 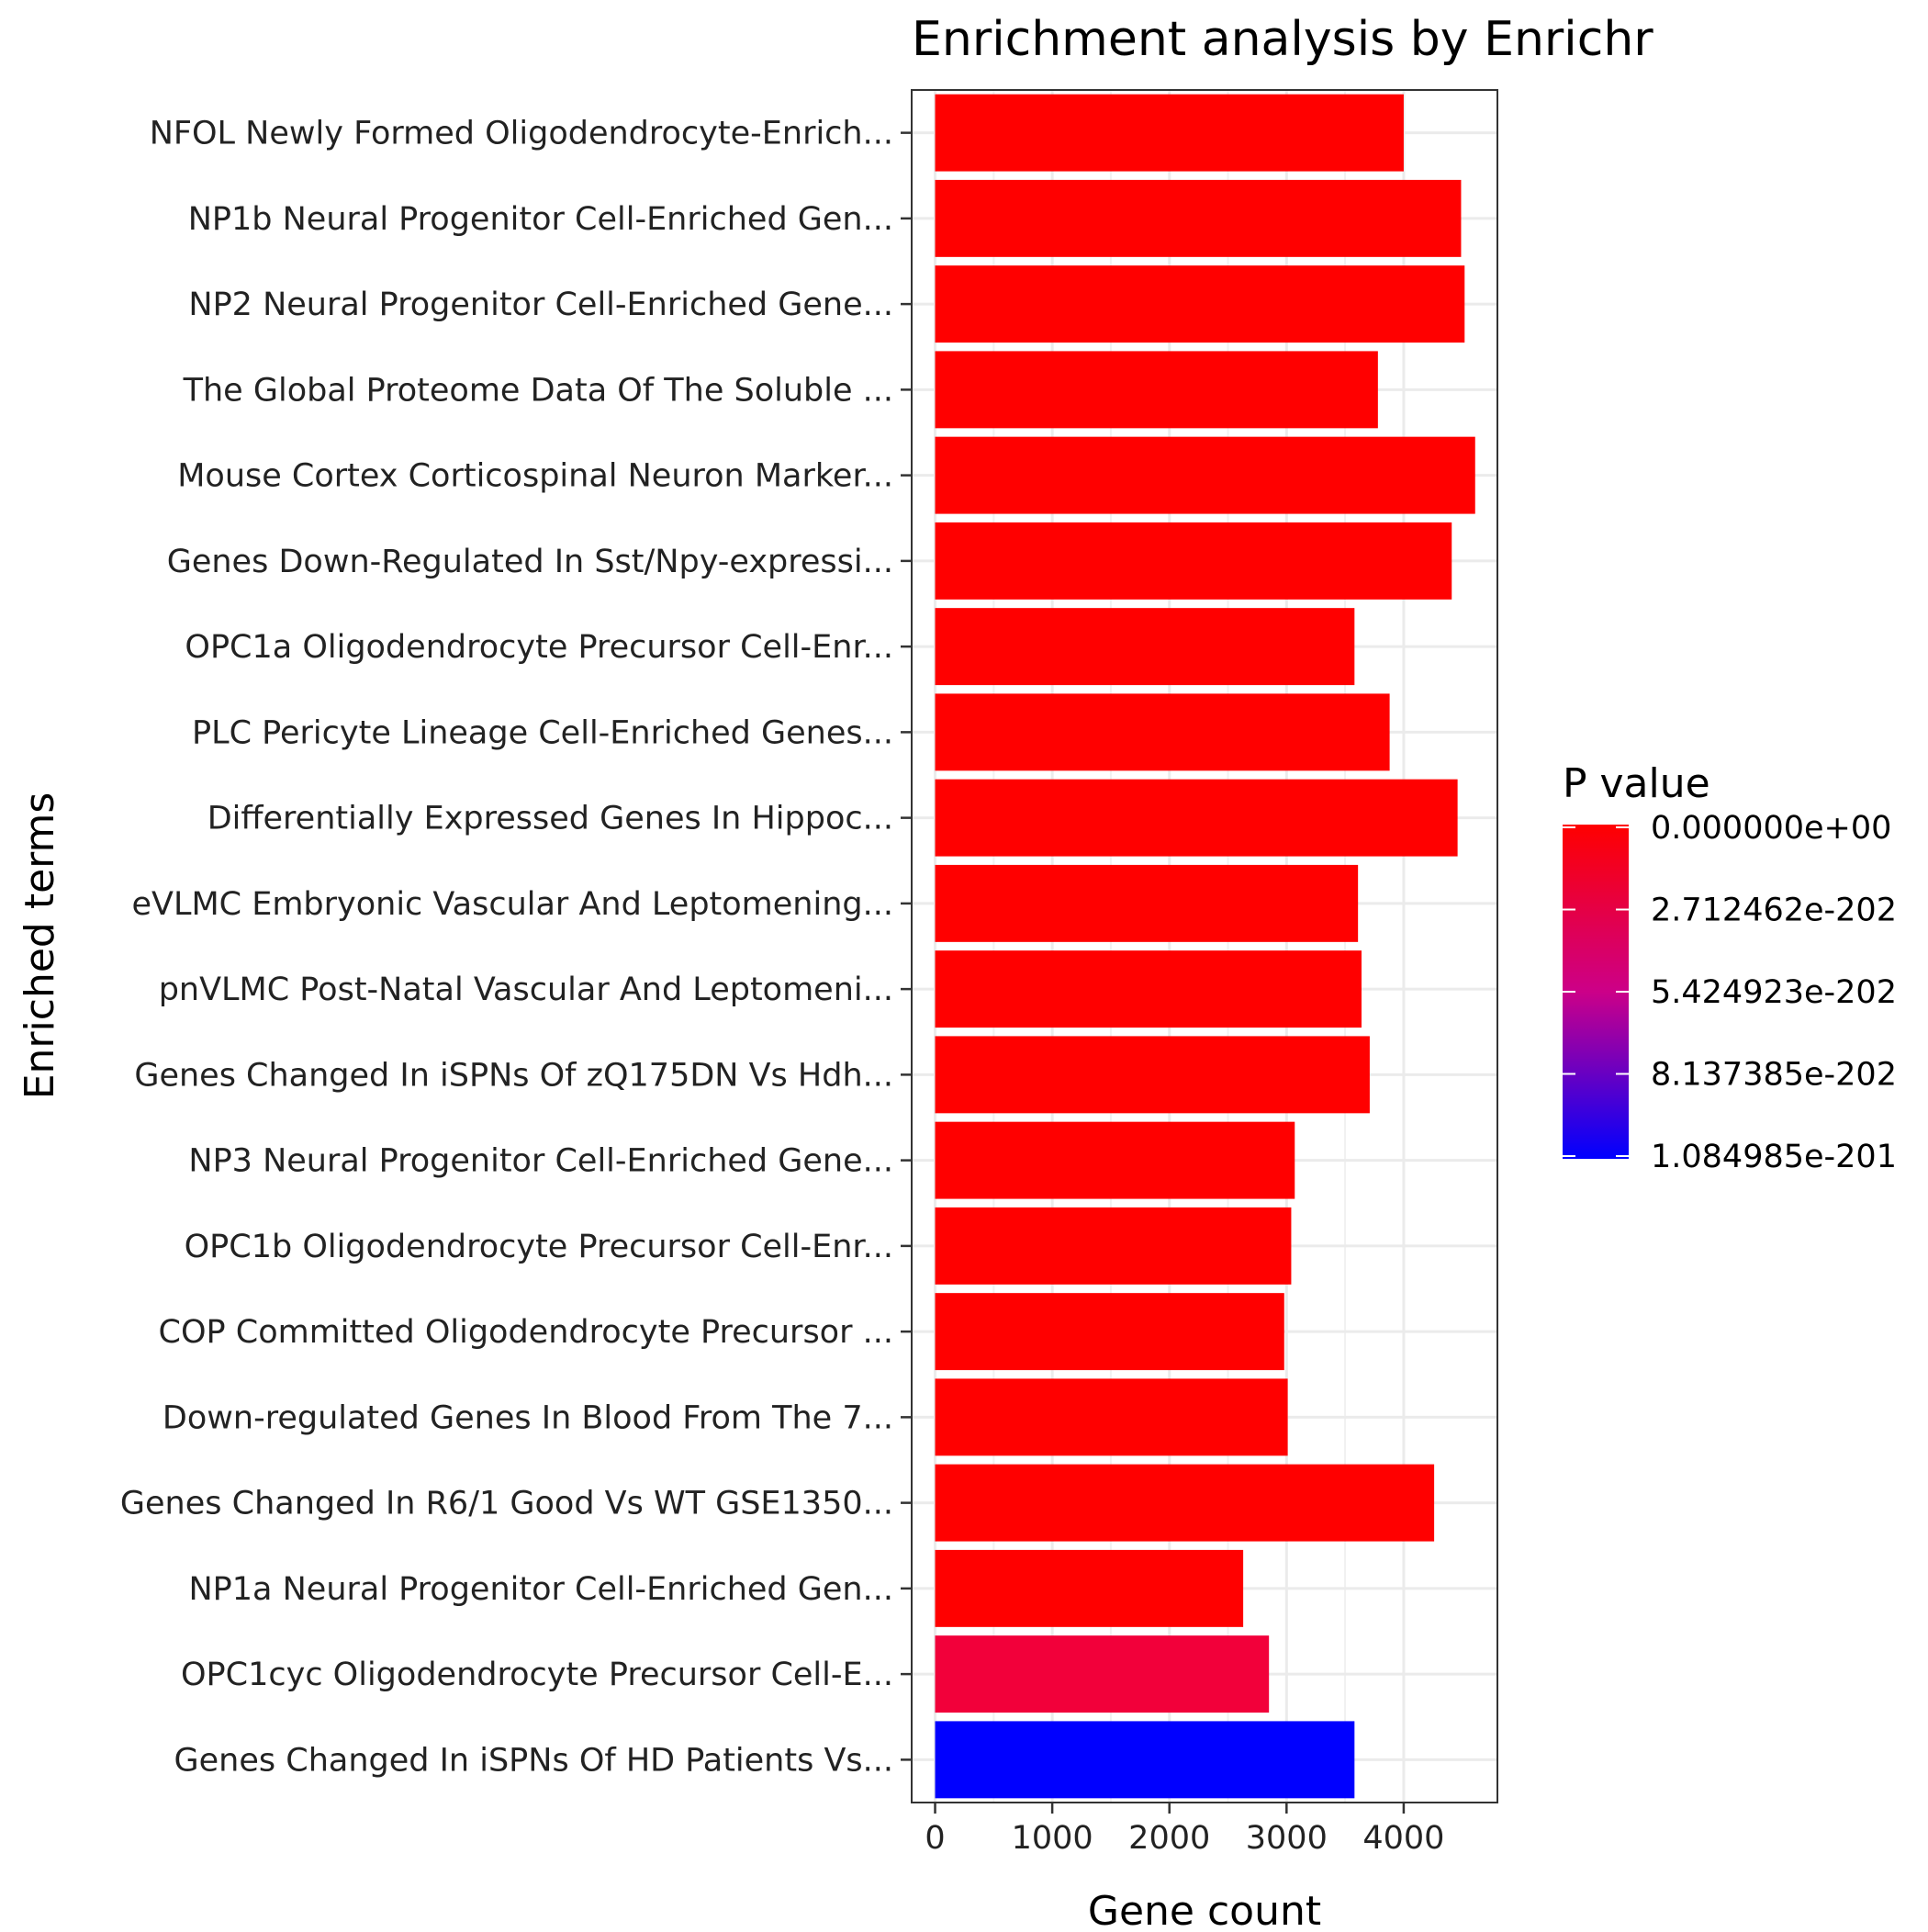 What do you see at coordinates (1774, 1075) in the screenshot?
I see `legend-tick-label: 8.137385e-202` at bounding box center [1774, 1075].